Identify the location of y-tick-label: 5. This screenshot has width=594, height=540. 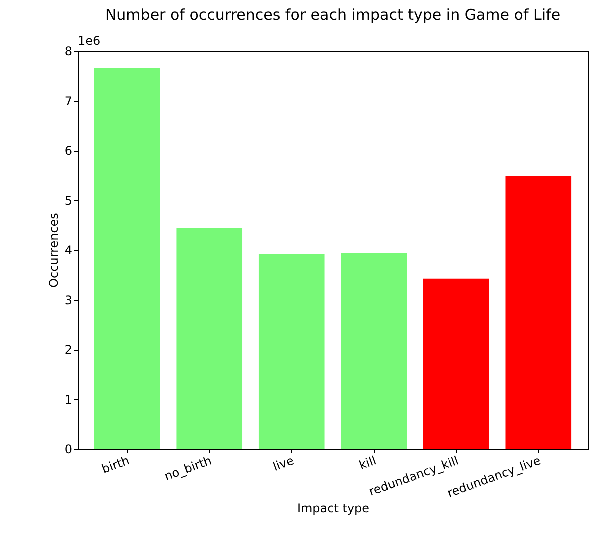
(68, 201).